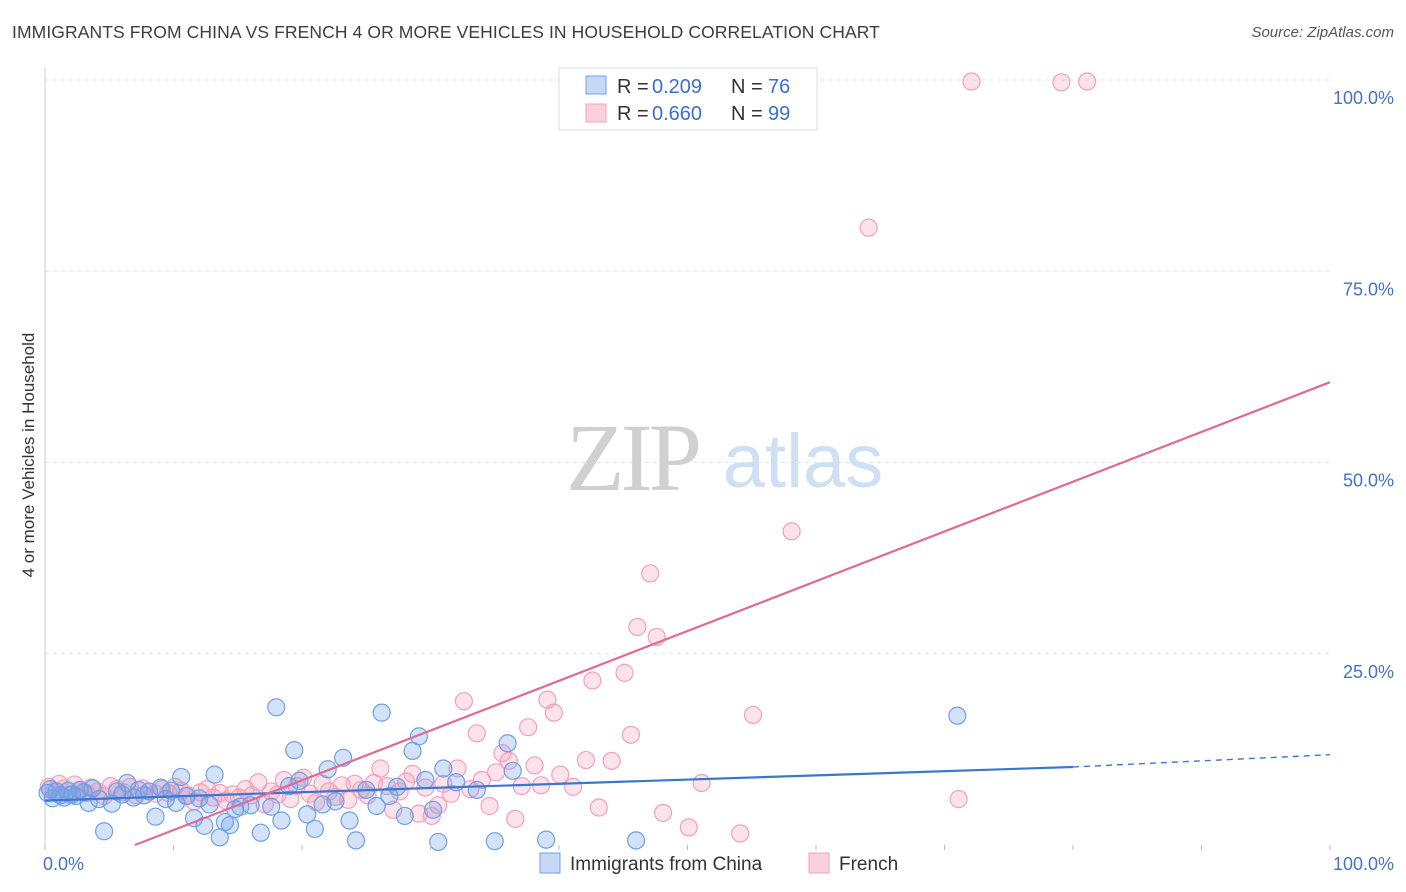  Describe the element at coordinates (677, 114) in the screenshot. I see `legend-r-value-french: 0.660` at that location.